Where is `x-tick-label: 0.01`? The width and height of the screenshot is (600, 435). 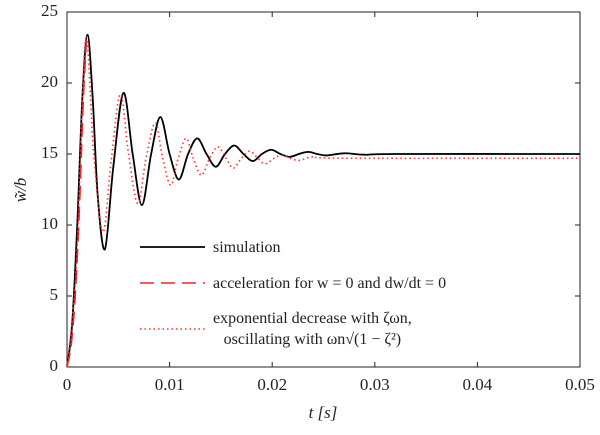 x-tick-label: 0.01 is located at coordinates (170, 384).